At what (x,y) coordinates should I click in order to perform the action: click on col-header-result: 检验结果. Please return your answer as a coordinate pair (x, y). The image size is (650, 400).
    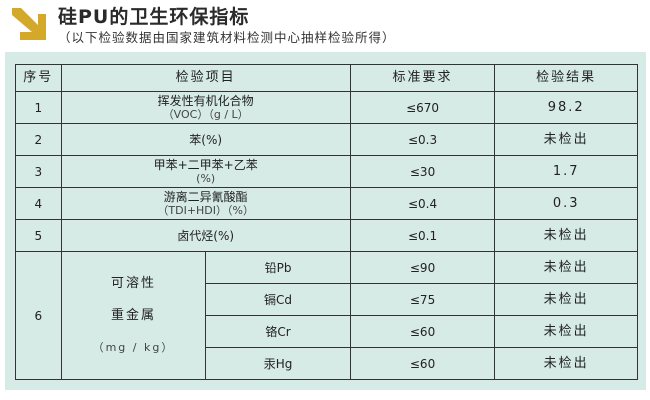
    Looking at the image, I should click on (566, 78).